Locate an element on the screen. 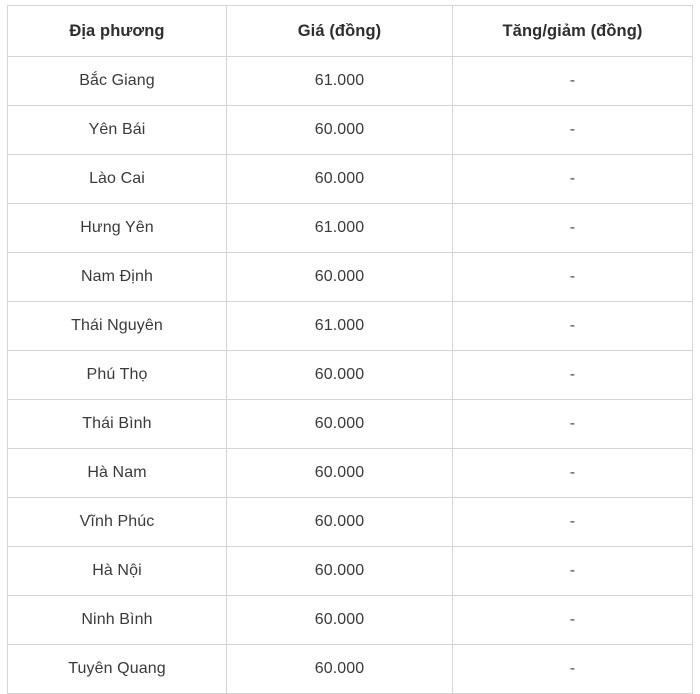 This screenshot has width=700, height=694. table-row: Yên Bái 60.000- is located at coordinates (350, 130).